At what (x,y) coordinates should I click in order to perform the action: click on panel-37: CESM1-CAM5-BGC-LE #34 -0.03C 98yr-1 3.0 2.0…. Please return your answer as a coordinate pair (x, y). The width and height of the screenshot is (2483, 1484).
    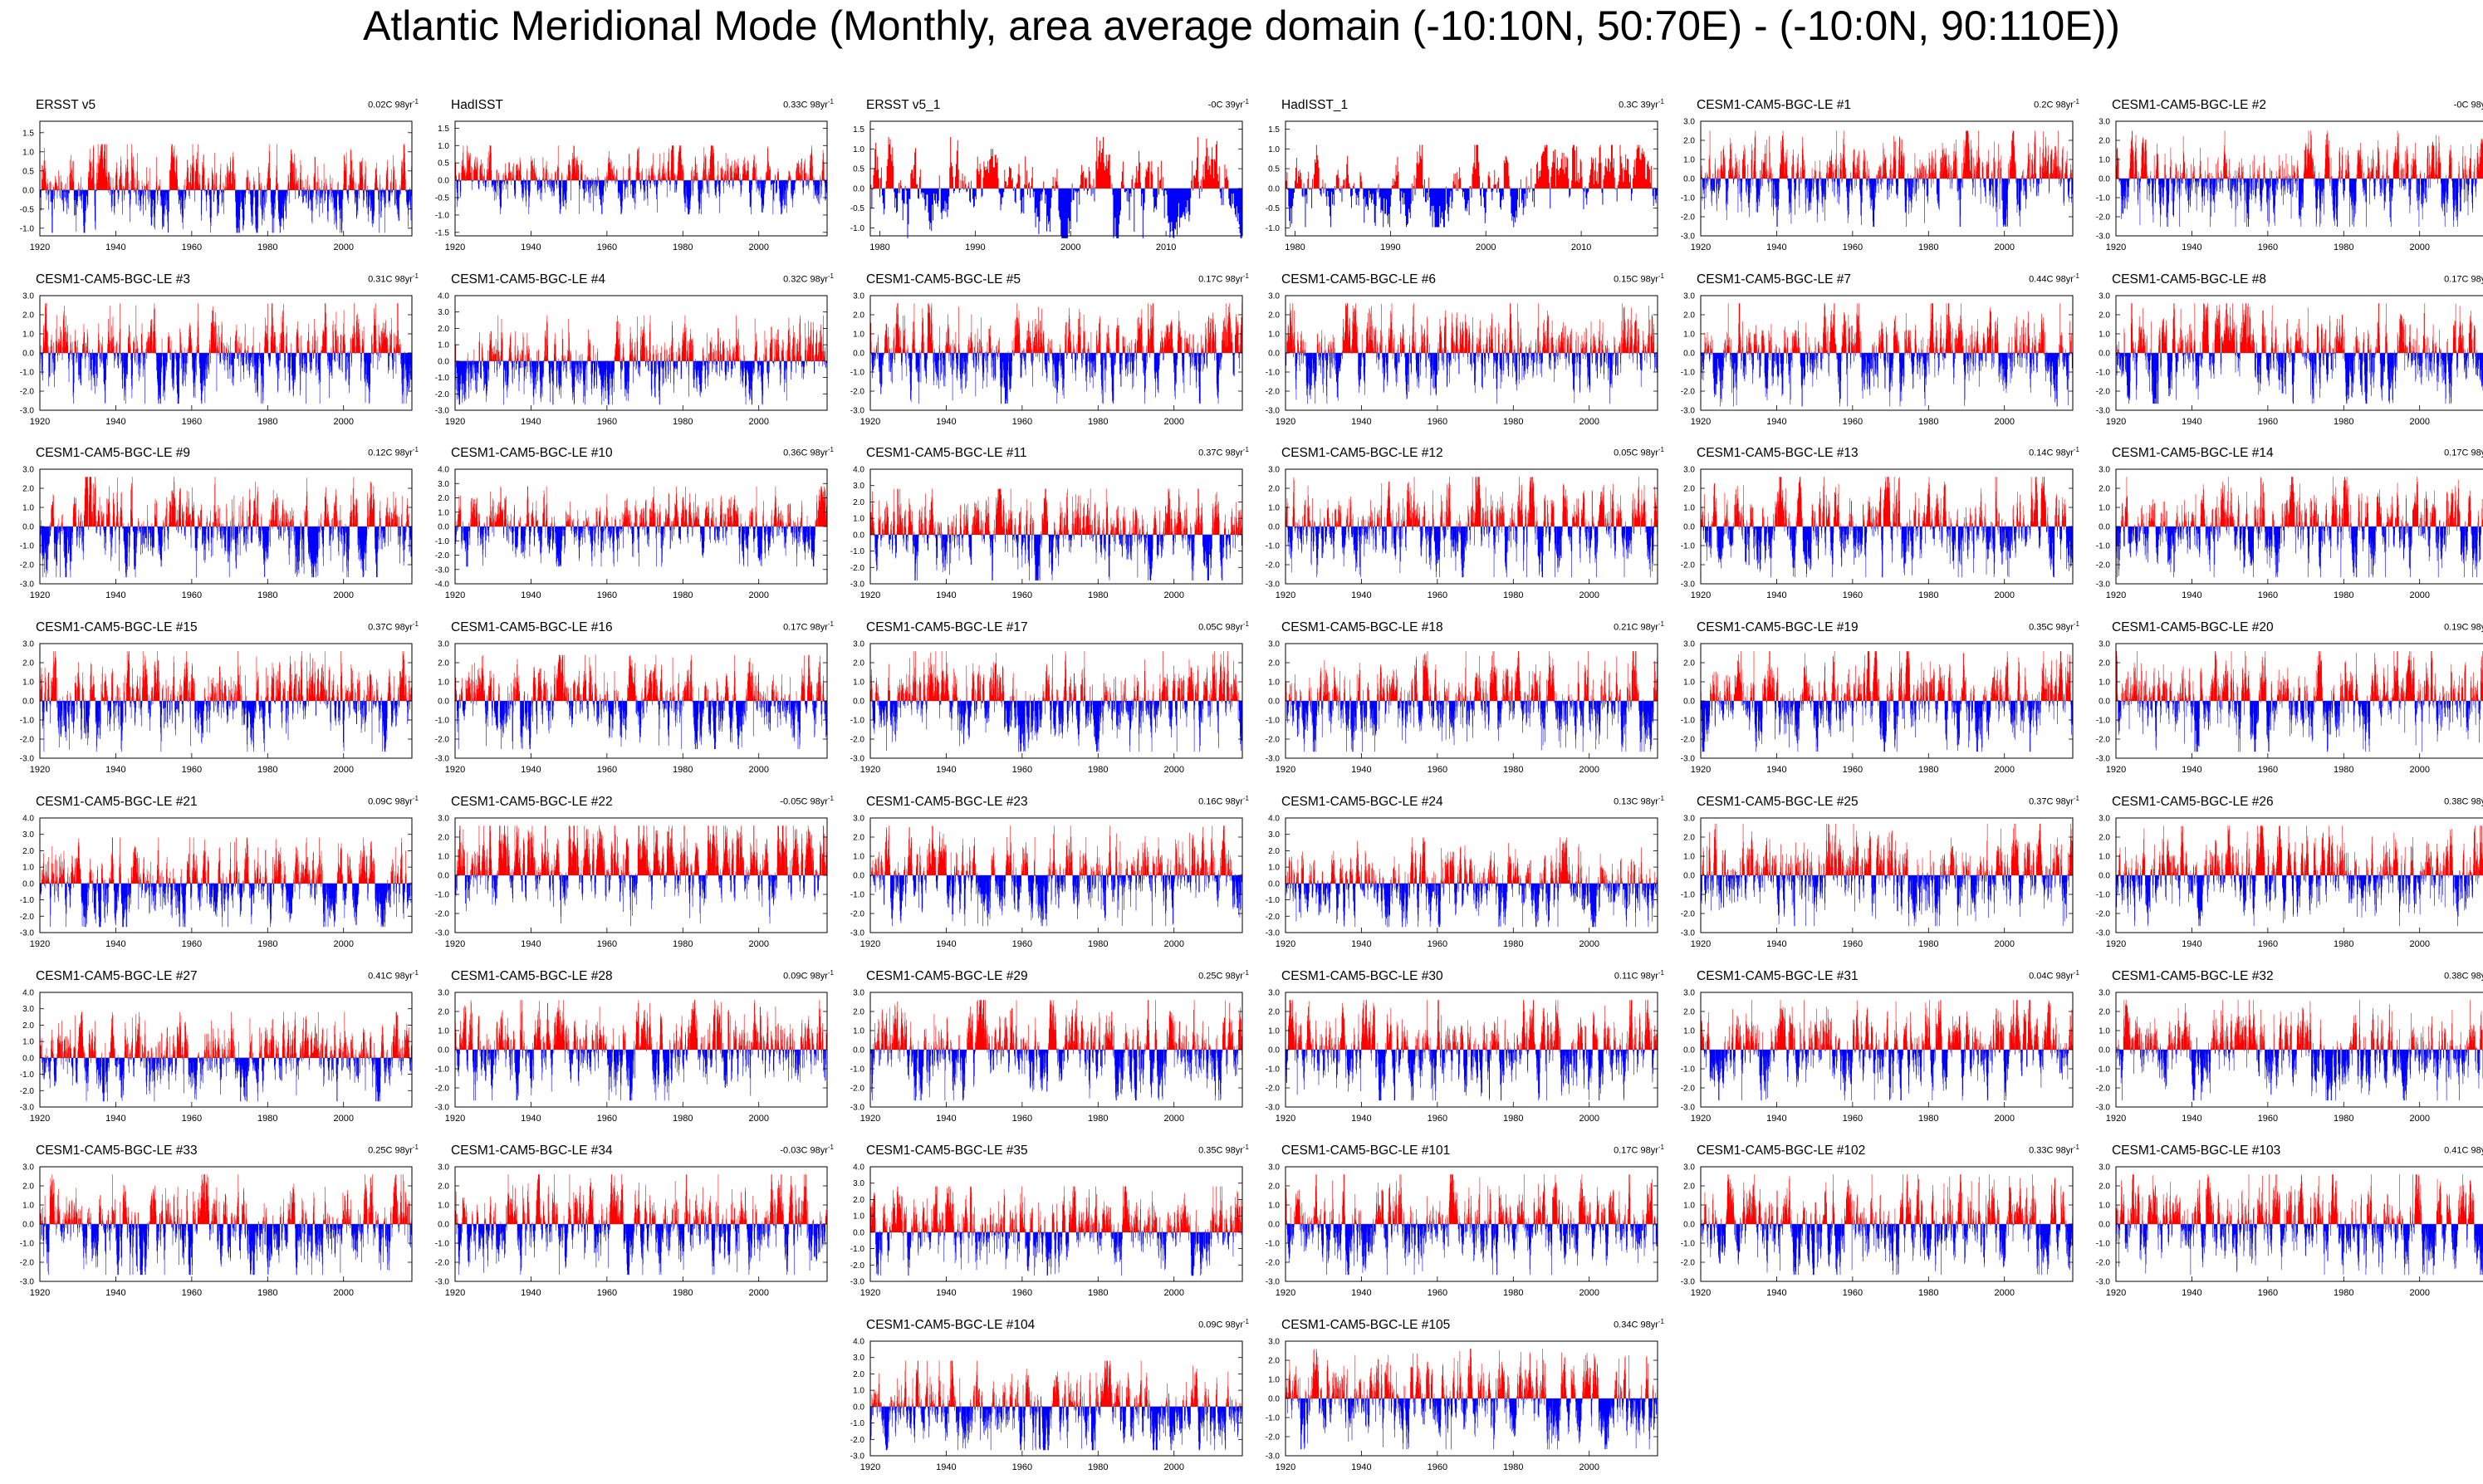
    Looking at the image, I should click on (629, 1227).